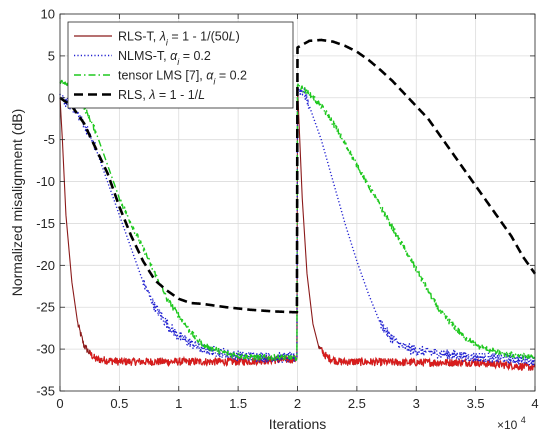  What do you see at coordinates (198, 37) in the screenshot?
I see `legend-label-part: = 1 - 1/(50` at bounding box center [198, 37].